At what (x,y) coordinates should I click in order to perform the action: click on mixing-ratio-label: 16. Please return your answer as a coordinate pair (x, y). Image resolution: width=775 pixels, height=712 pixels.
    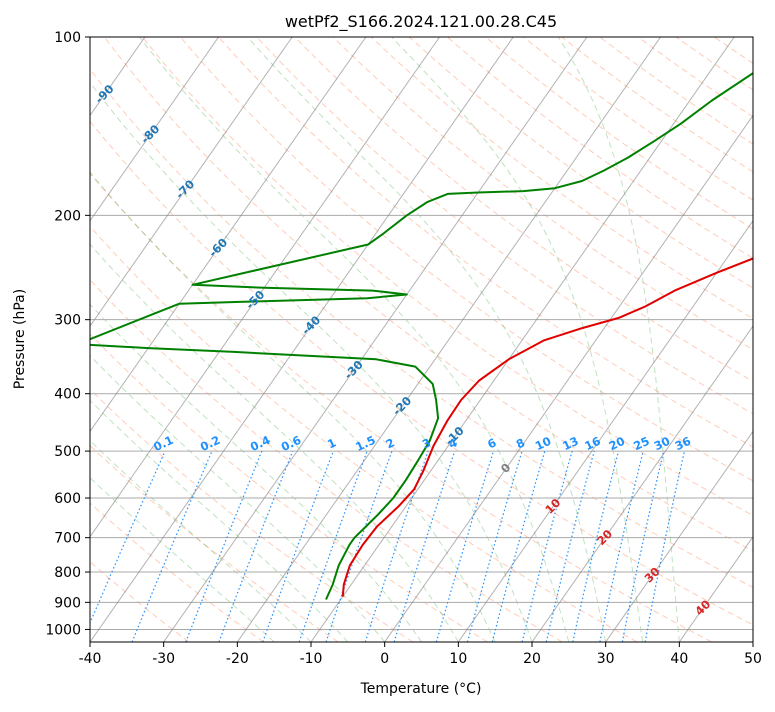
    Looking at the image, I should click on (592, 443).